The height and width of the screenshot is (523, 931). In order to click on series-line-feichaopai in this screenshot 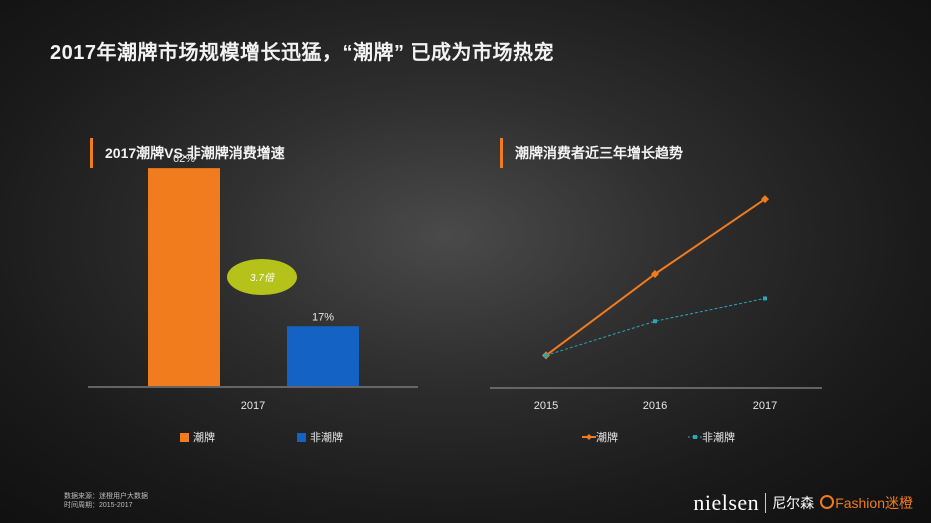, I will do `click(655, 326)`.